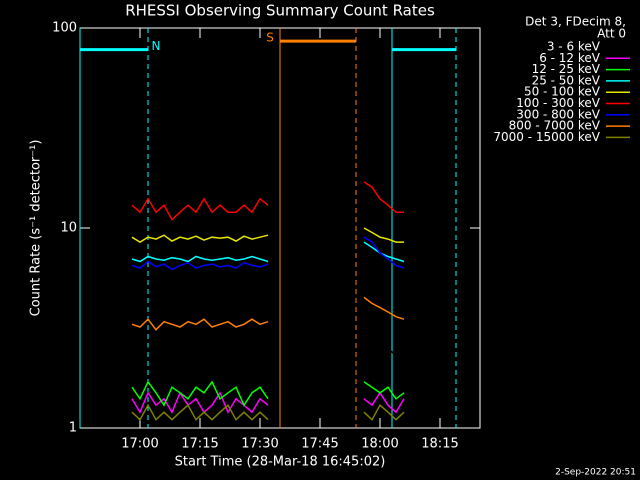 This screenshot has height=480, width=640. What do you see at coordinates (36, 228) in the screenshot?
I see `y-axis-label: Count Rate (s⁻¹ detector⁻¹)` at bounding box center [36, 228].